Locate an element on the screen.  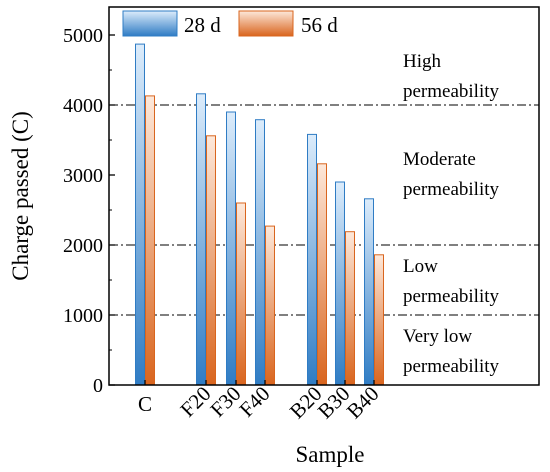
bar-B30-28d is located at coordinates (340, 283).